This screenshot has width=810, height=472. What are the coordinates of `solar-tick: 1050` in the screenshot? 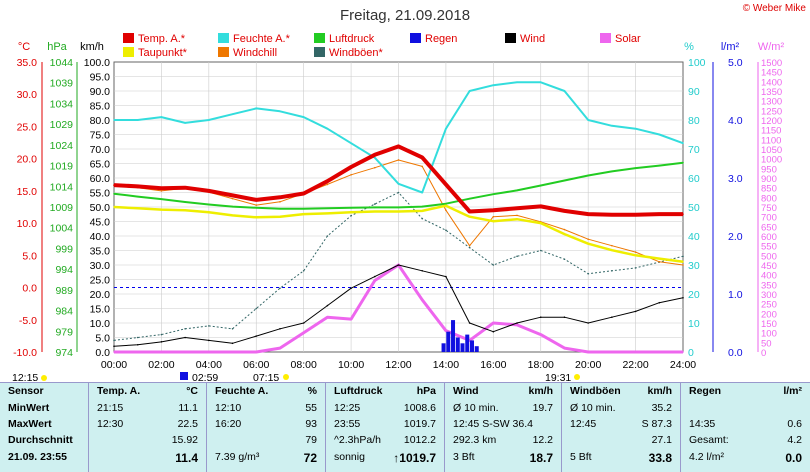 It's located at (771, 150).